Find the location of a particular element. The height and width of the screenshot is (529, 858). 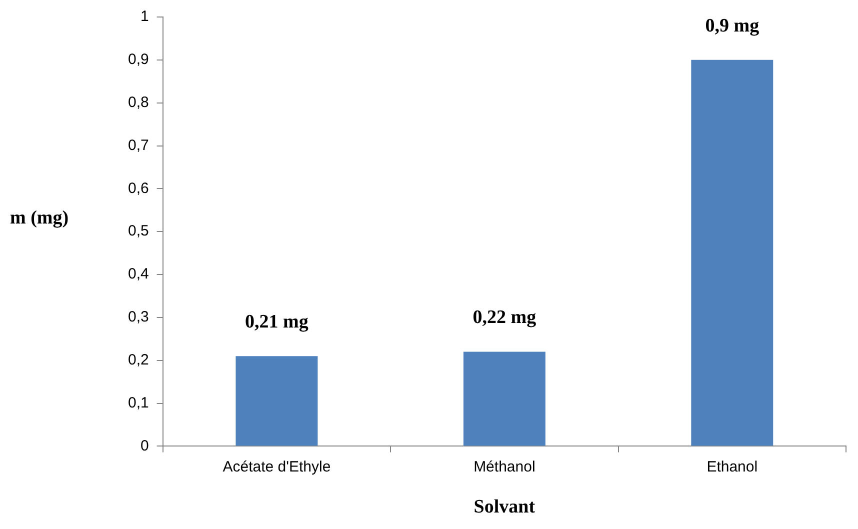

y-tick-label: 0,7 is located at coordinates (138, 145).